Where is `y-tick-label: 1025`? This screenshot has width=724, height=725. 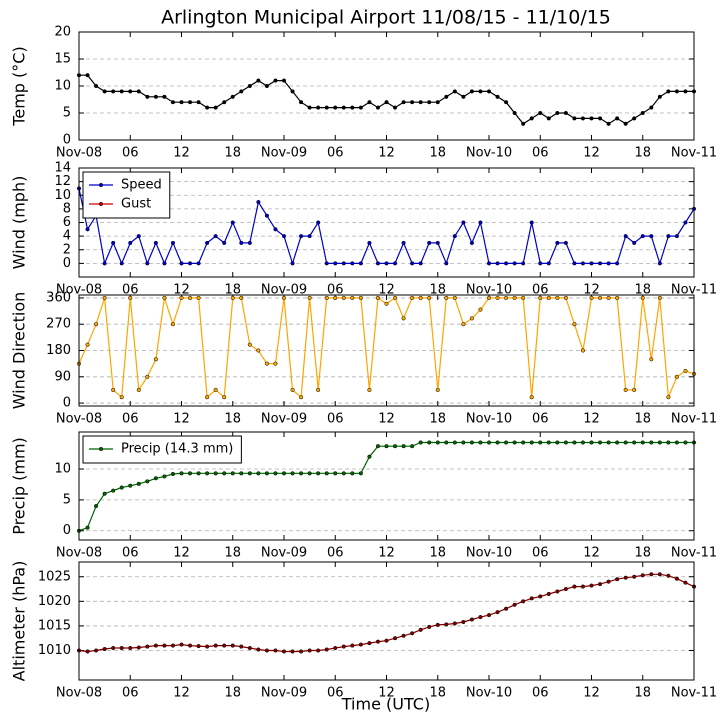
y-tick-label: 1025 is located at coordinates (54, 576).